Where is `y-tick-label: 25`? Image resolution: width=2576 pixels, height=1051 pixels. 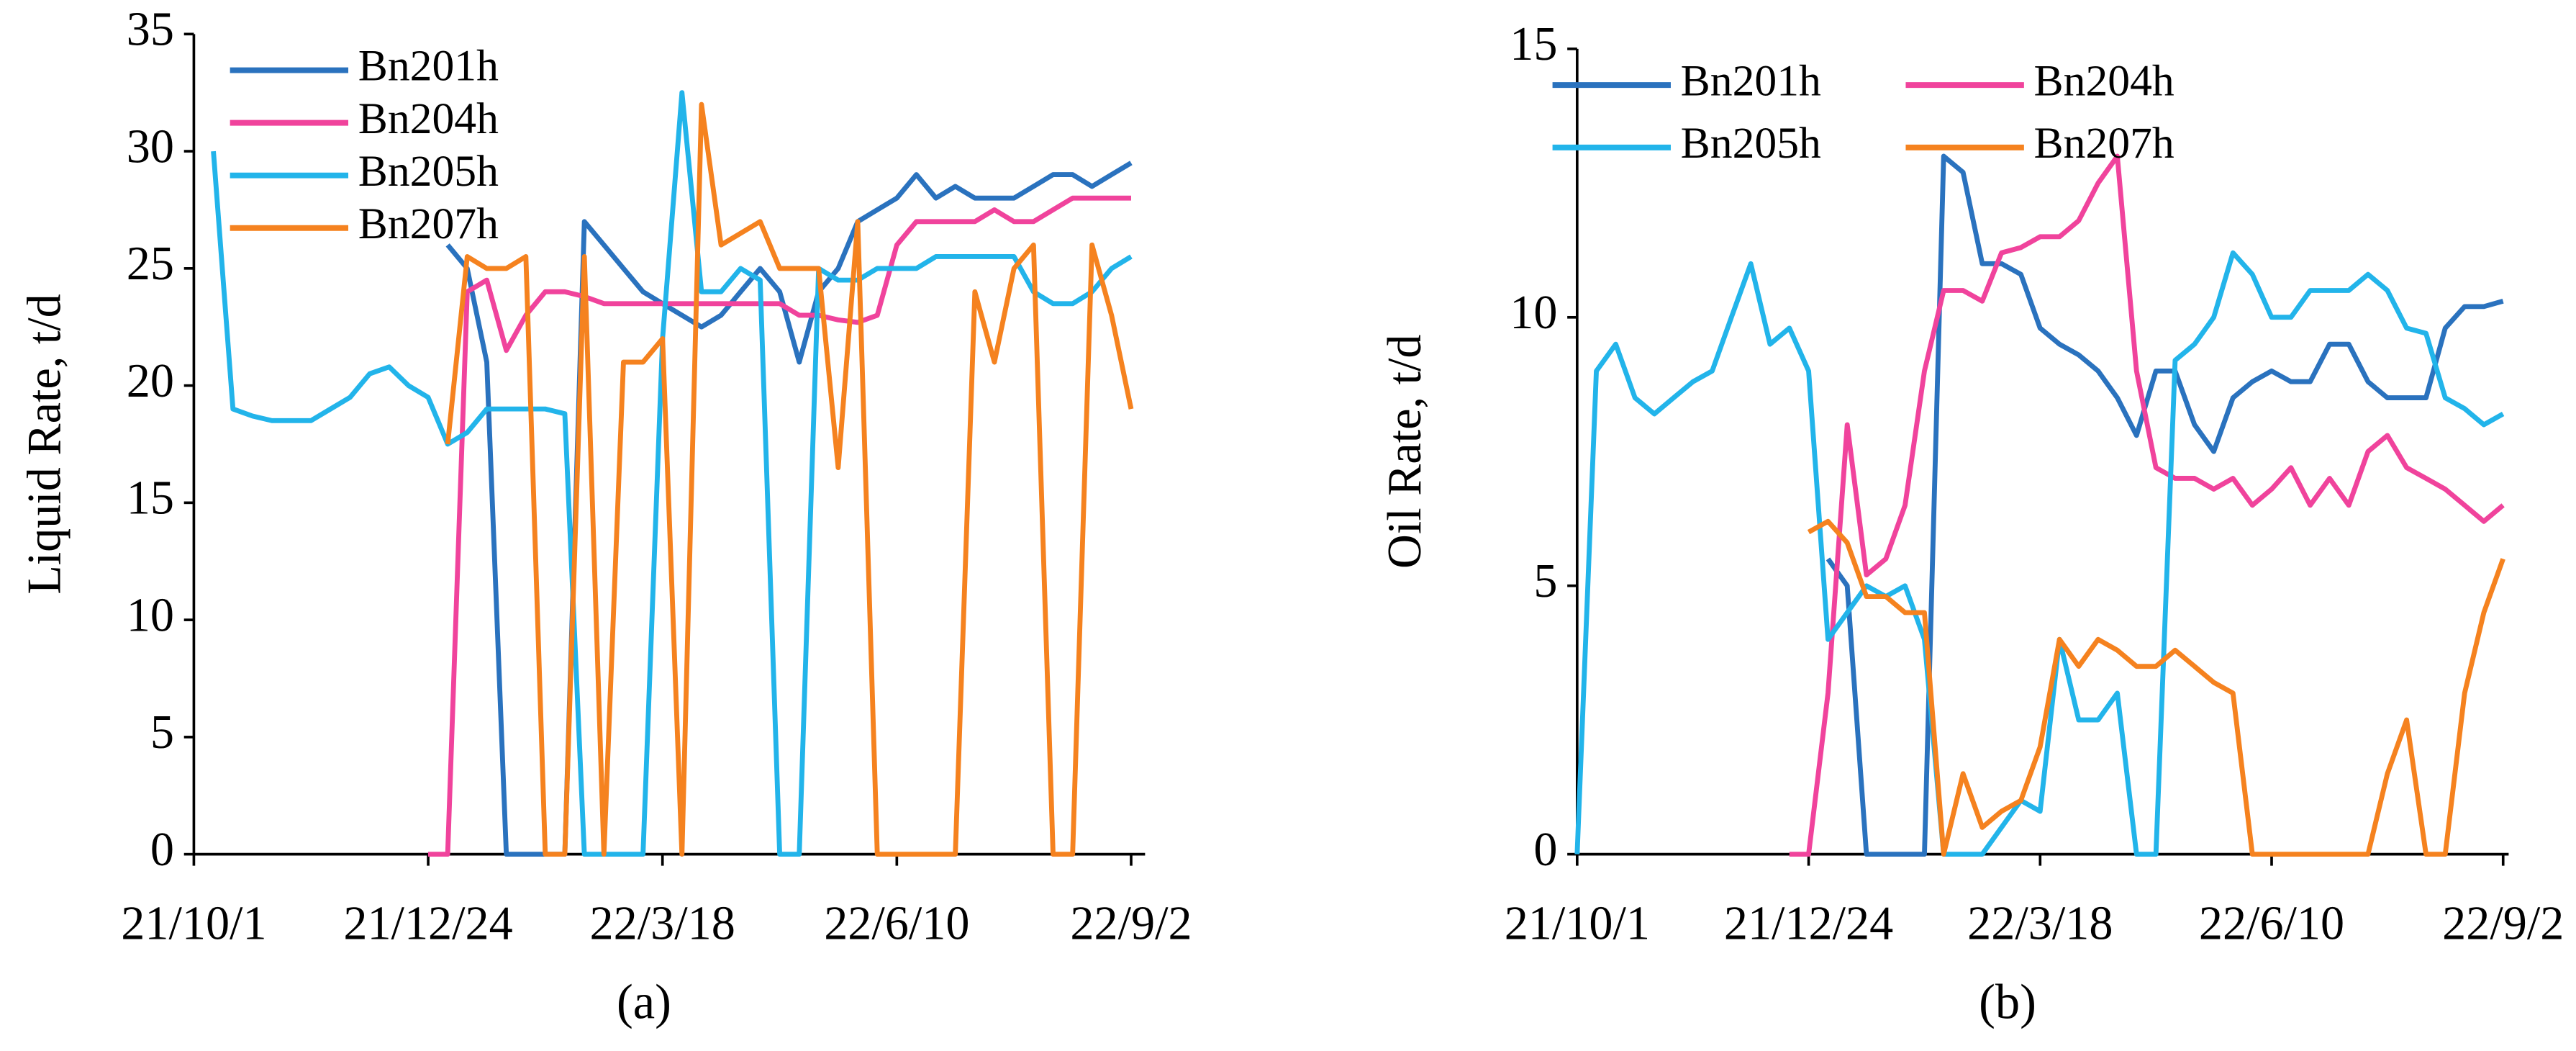
y-tick-label: 25 is located at coordinates (150, 264).